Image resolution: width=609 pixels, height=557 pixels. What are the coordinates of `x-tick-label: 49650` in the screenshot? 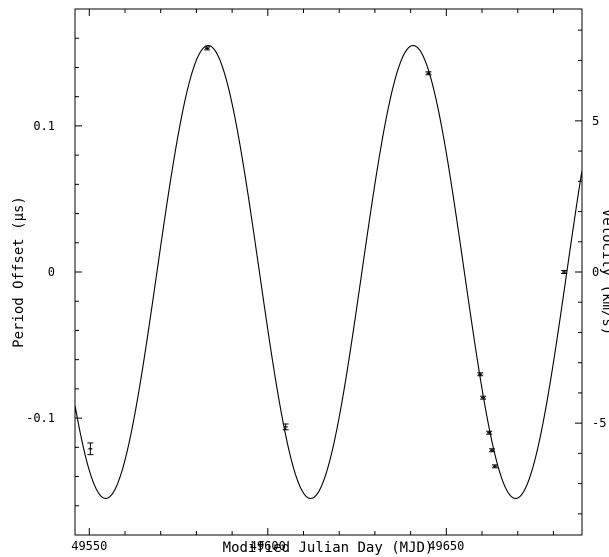 It's located at (446, 546).